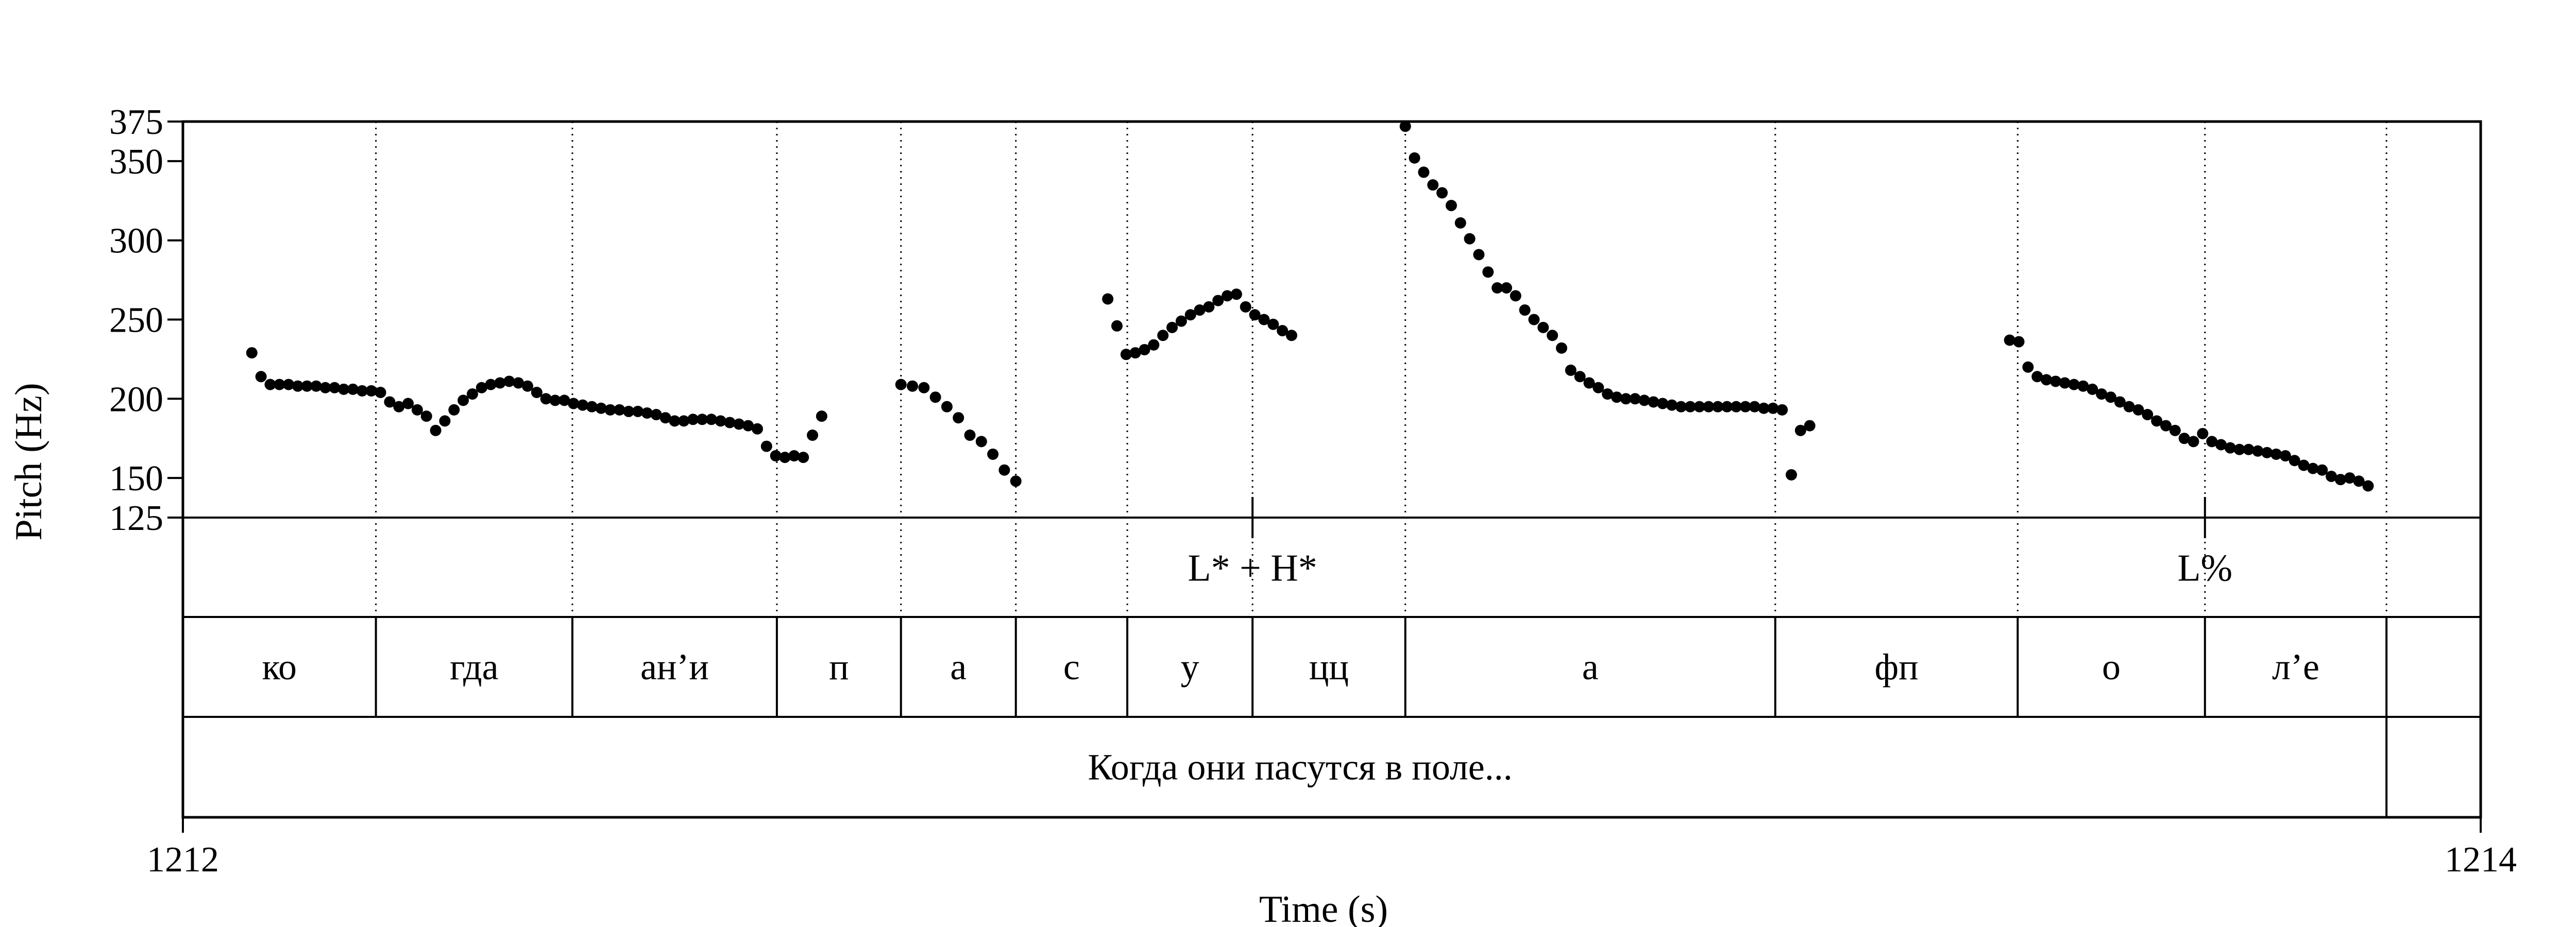  I want to click on y-tick-label: 150, so click(136, 479).